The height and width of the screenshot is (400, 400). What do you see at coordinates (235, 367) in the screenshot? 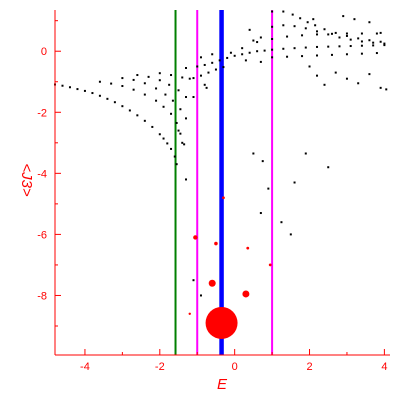
I see `x-tick-label: 0` at bounding box center [235, 367].